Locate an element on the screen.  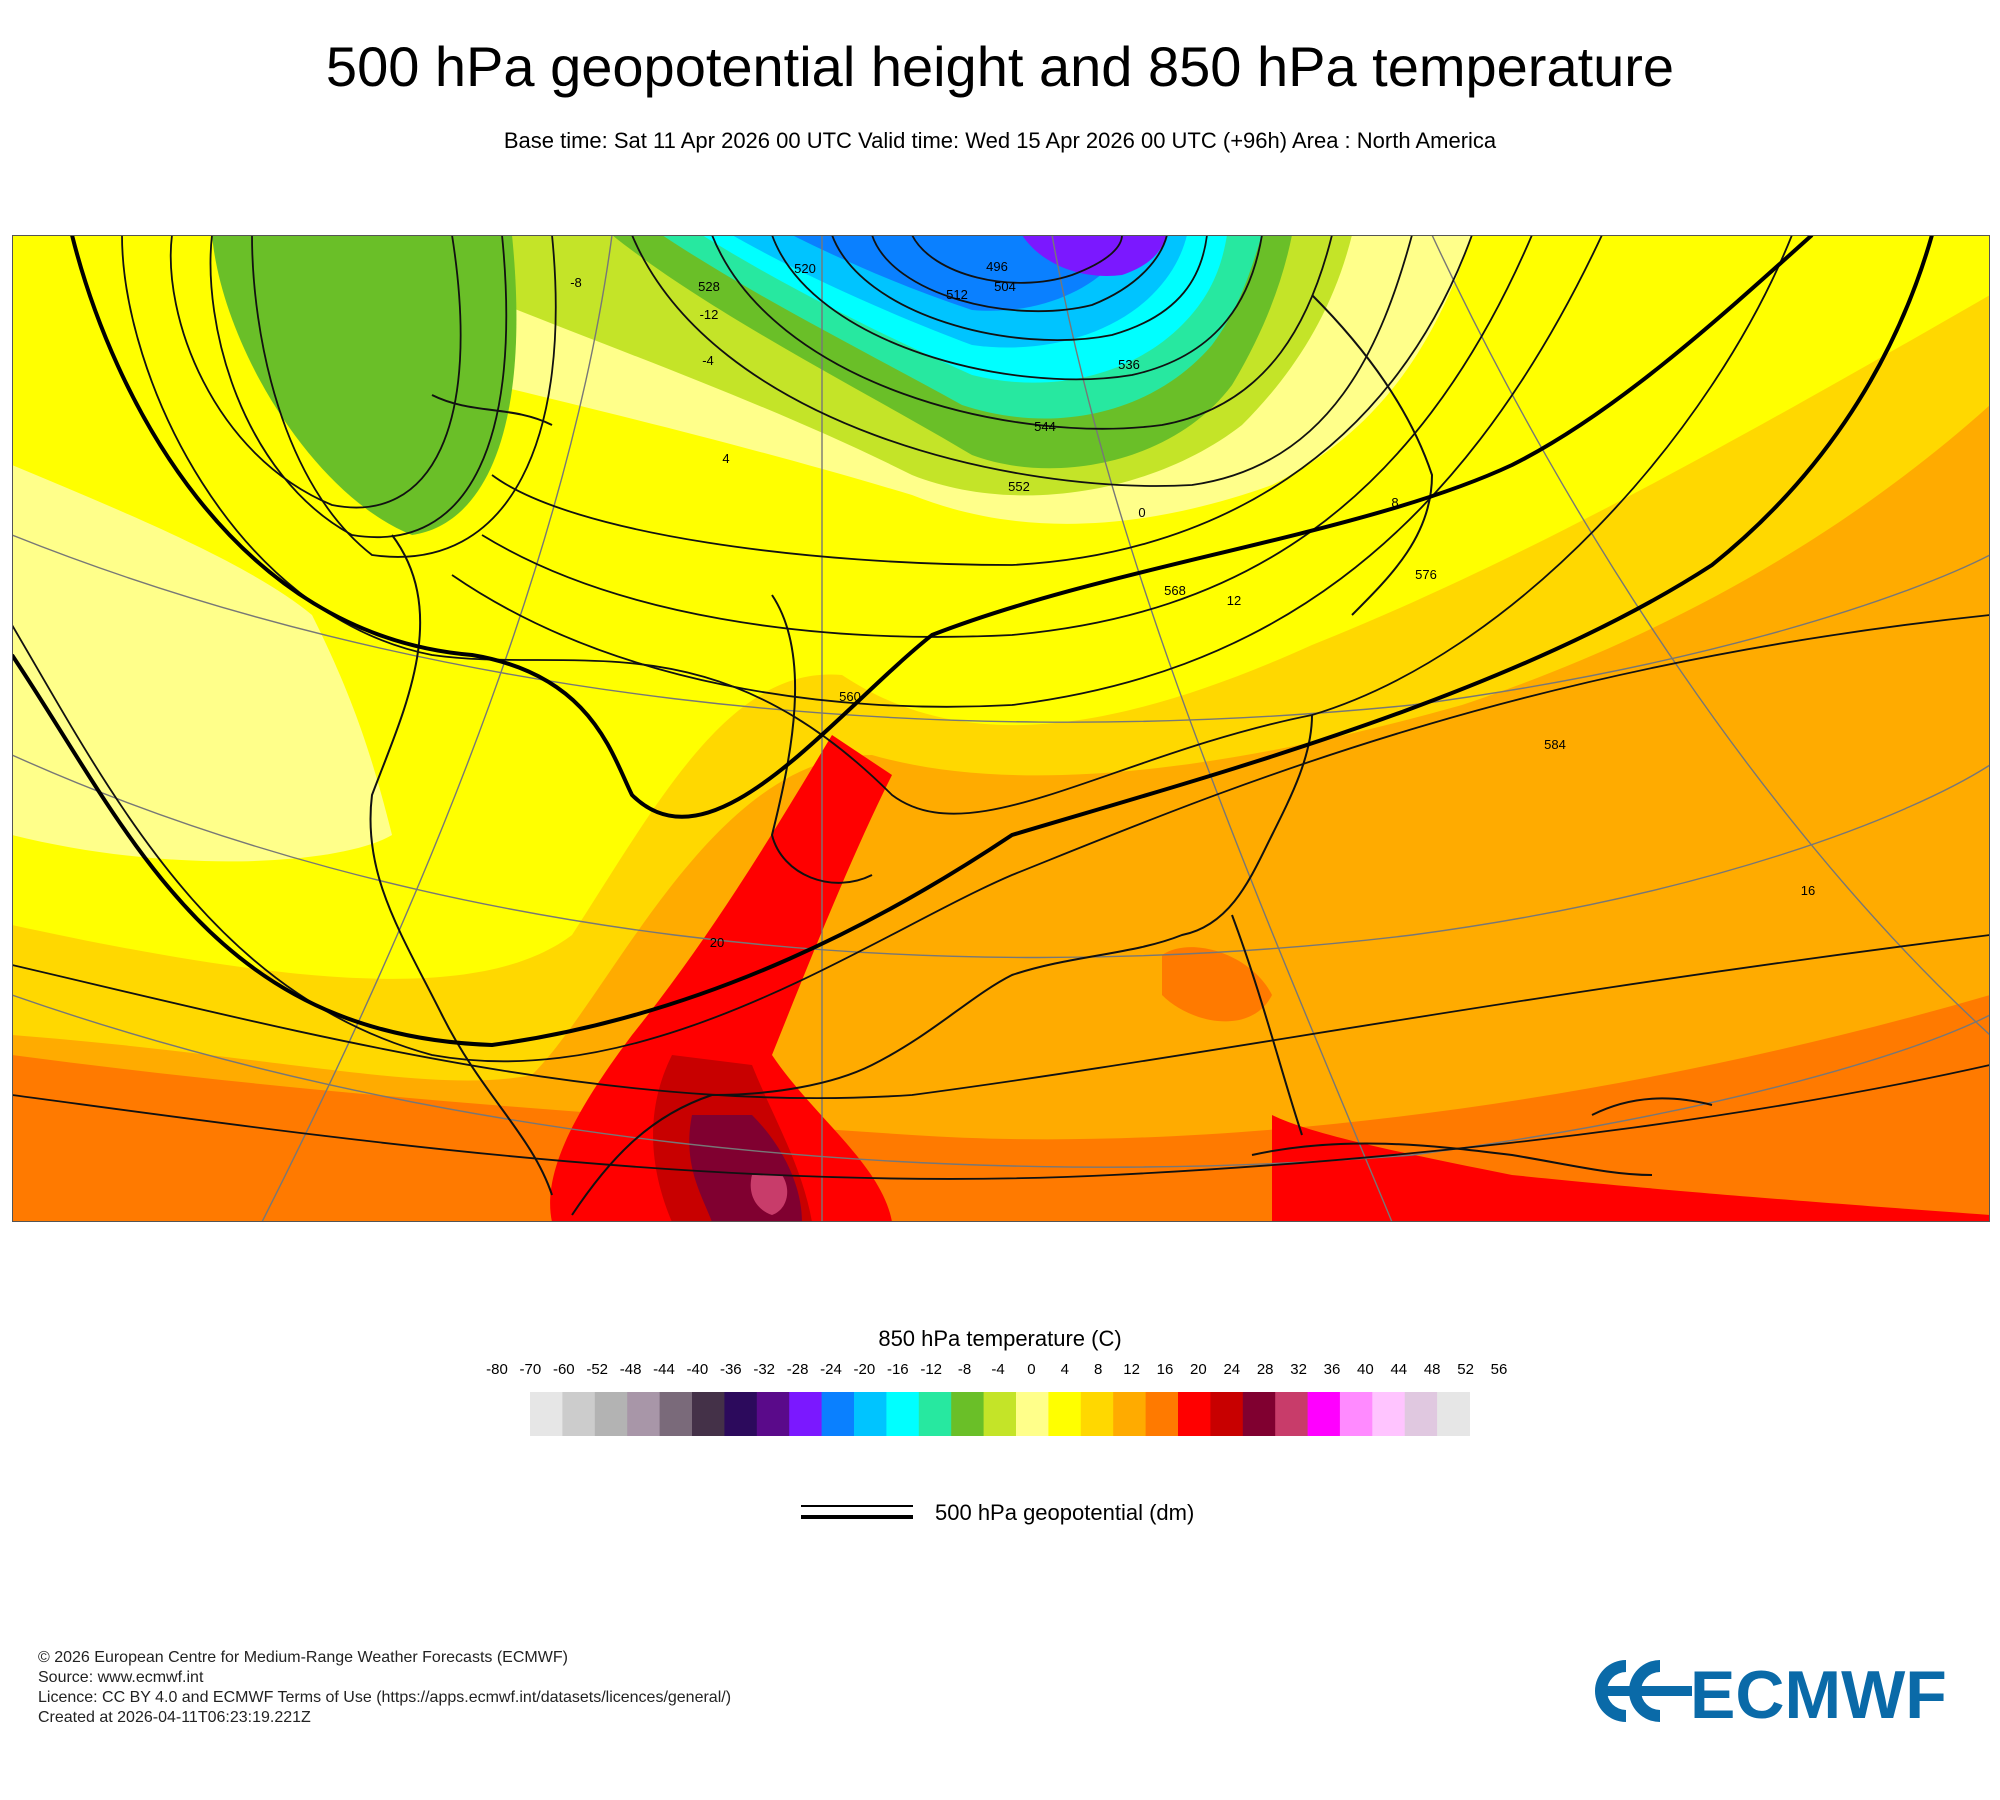
colorbar-title: 850 hPa temperature (C) is located at coordinates (1000, 1338).